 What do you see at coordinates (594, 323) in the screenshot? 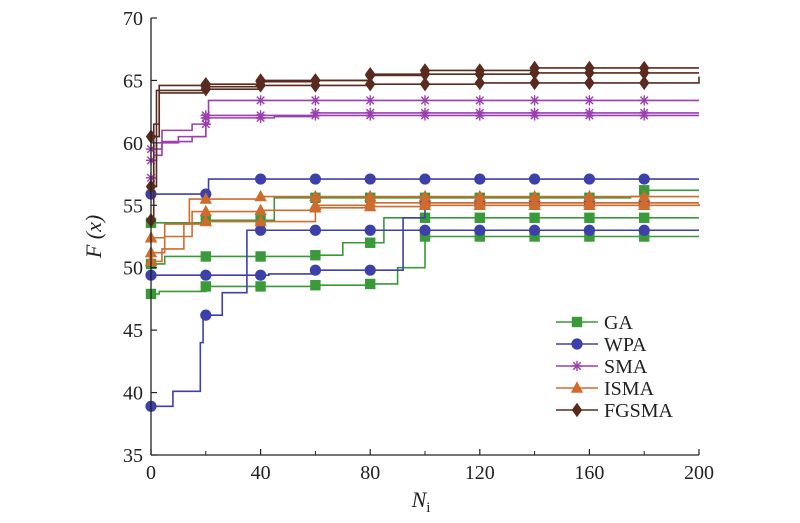
I see `legend-item-ga: GA` at bounding box center [594, 323].